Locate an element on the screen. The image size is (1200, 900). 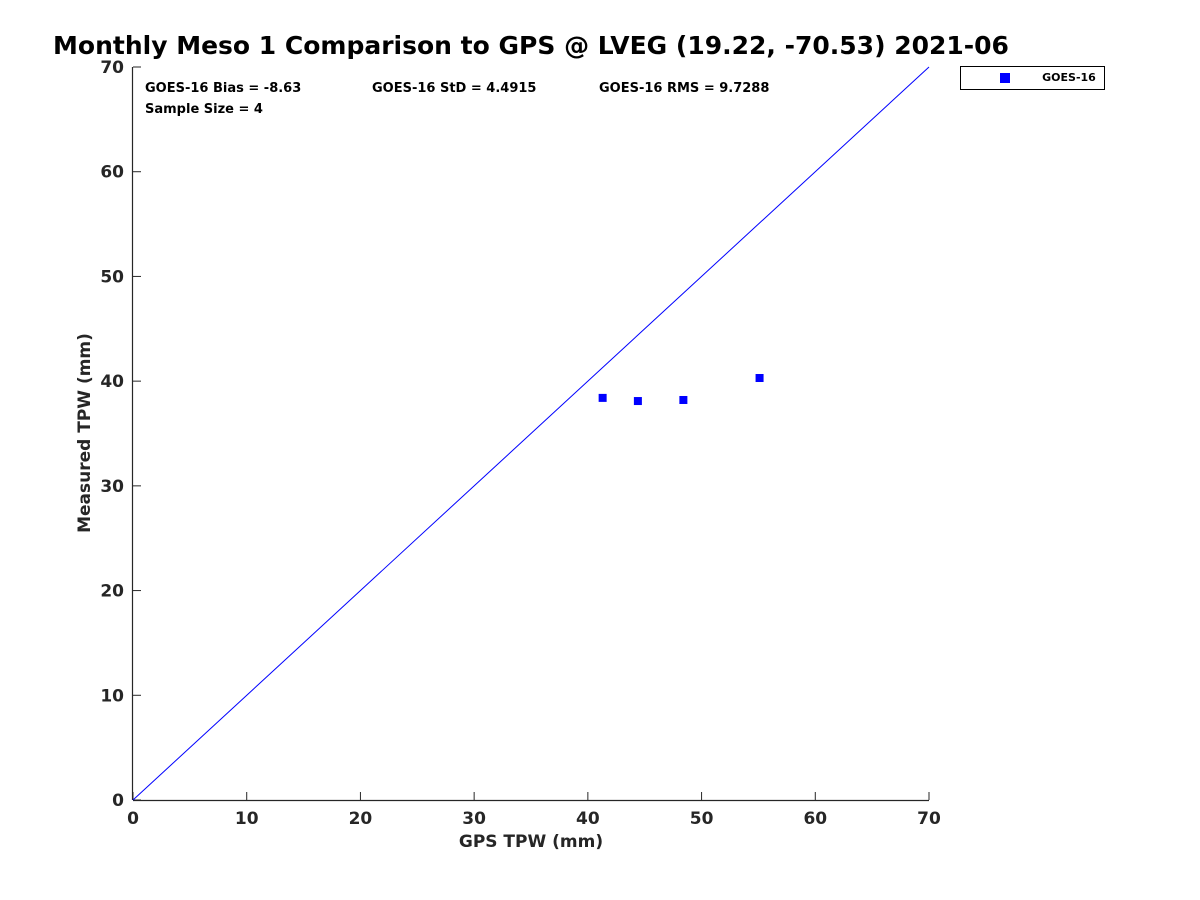
x-tick-label: 0 is located at coordinates (133, 819).